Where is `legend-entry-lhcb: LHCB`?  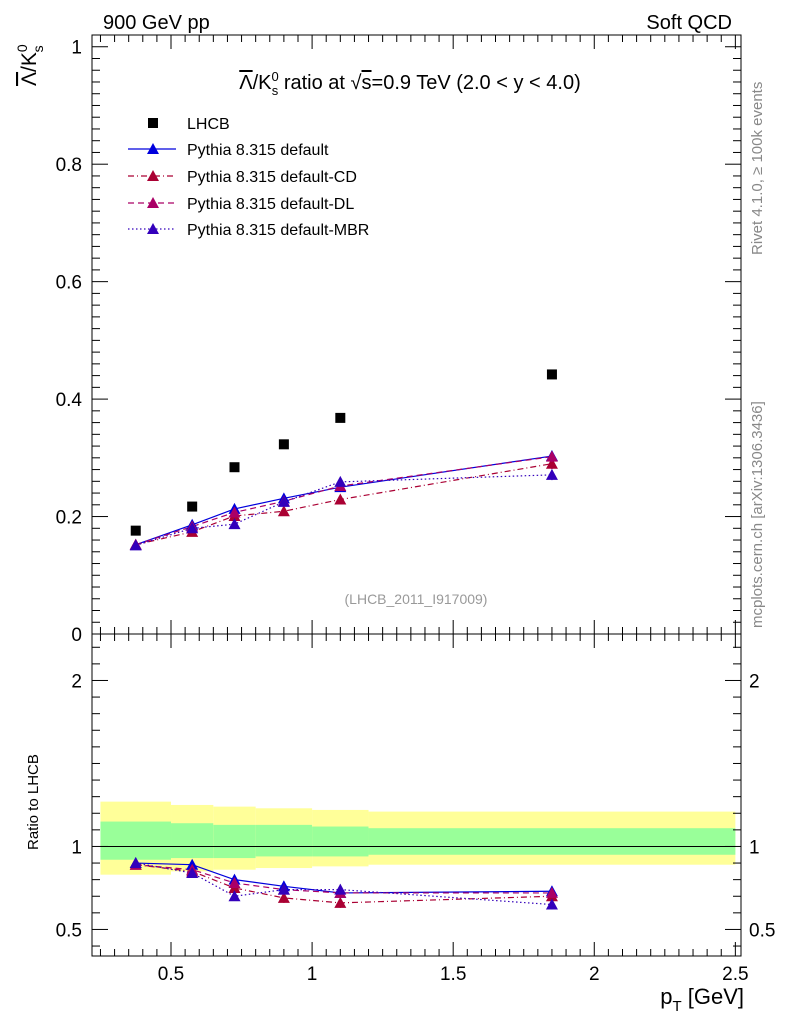 legend-entry-lhcb: LHCB is located at coordinates (189, 124).